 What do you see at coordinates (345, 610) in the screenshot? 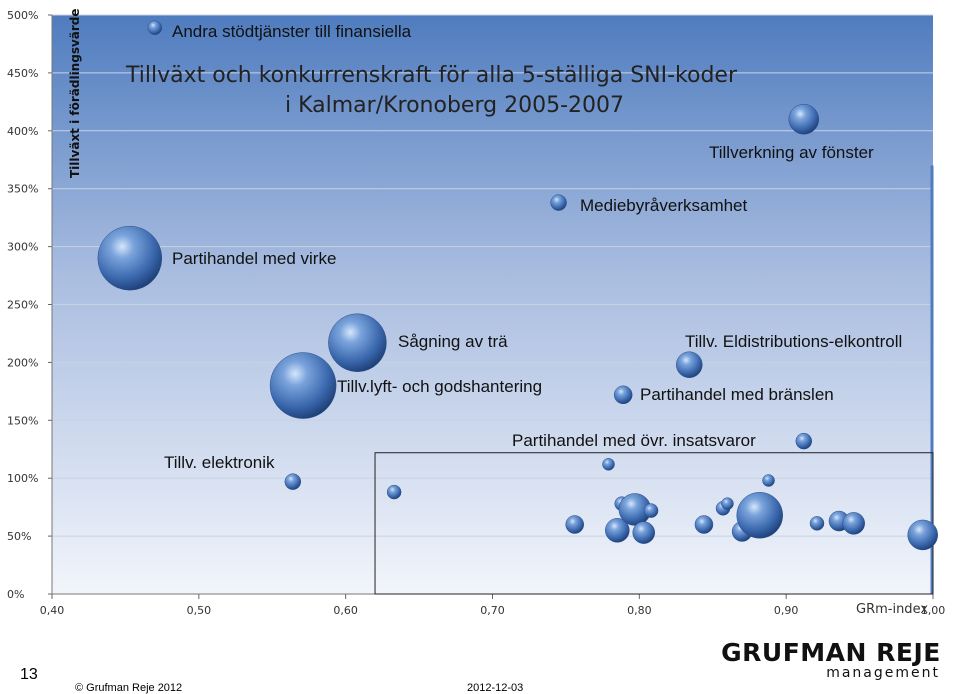
I see `x-tick-label: 0,60` at bounding box center [345, 610].